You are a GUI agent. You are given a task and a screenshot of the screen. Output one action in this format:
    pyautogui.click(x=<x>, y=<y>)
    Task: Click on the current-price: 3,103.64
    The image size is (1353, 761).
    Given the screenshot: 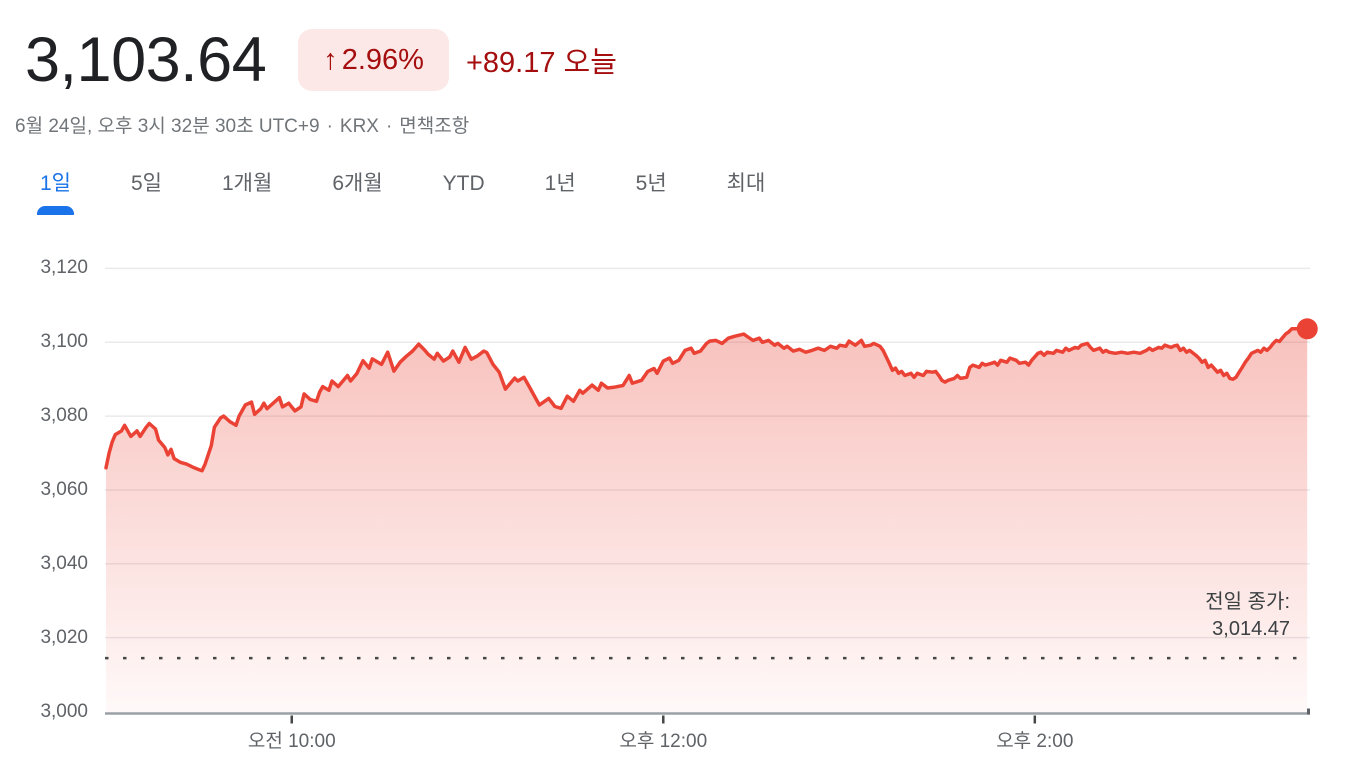 What is the action you would take?
    pyautogui.click(x=146, y=60)
    